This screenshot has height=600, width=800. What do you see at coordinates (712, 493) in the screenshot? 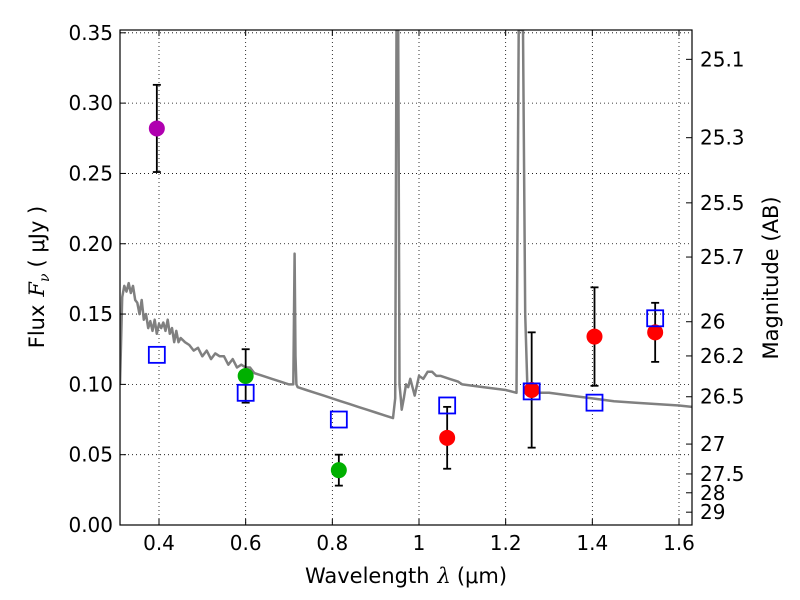
I see `y2-tick-label: 28` at bounding box center [712, 493].